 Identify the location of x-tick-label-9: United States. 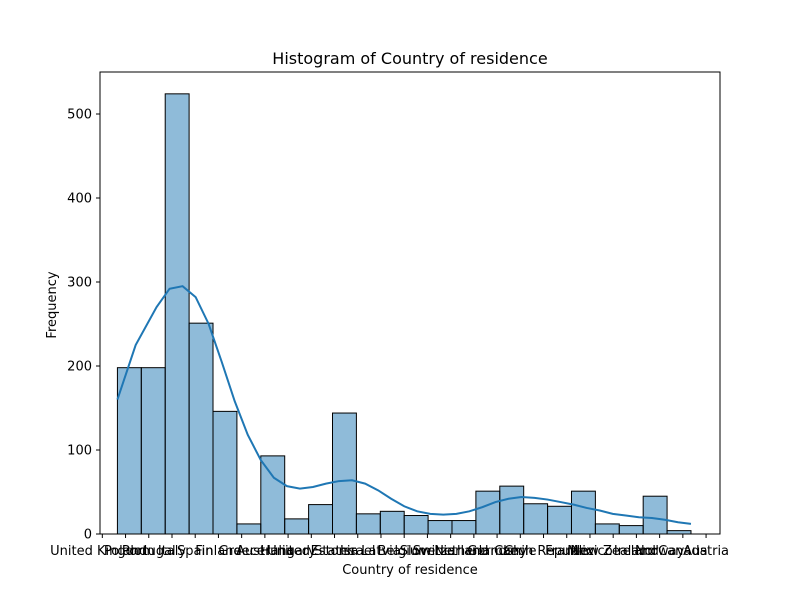
(311, 551).